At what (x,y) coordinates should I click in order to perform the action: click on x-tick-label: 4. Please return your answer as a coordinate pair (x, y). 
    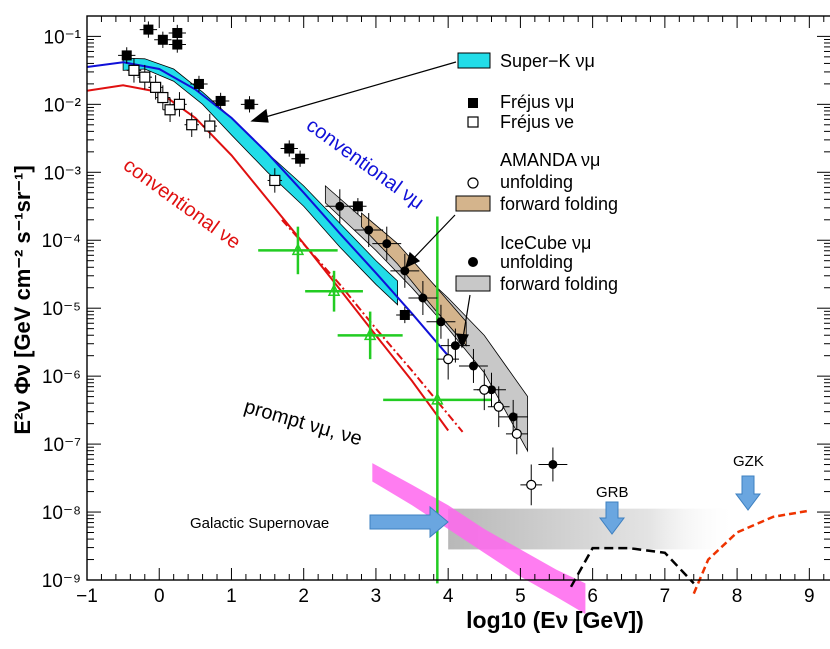
    Looking at the image, I should click on (448, 596).